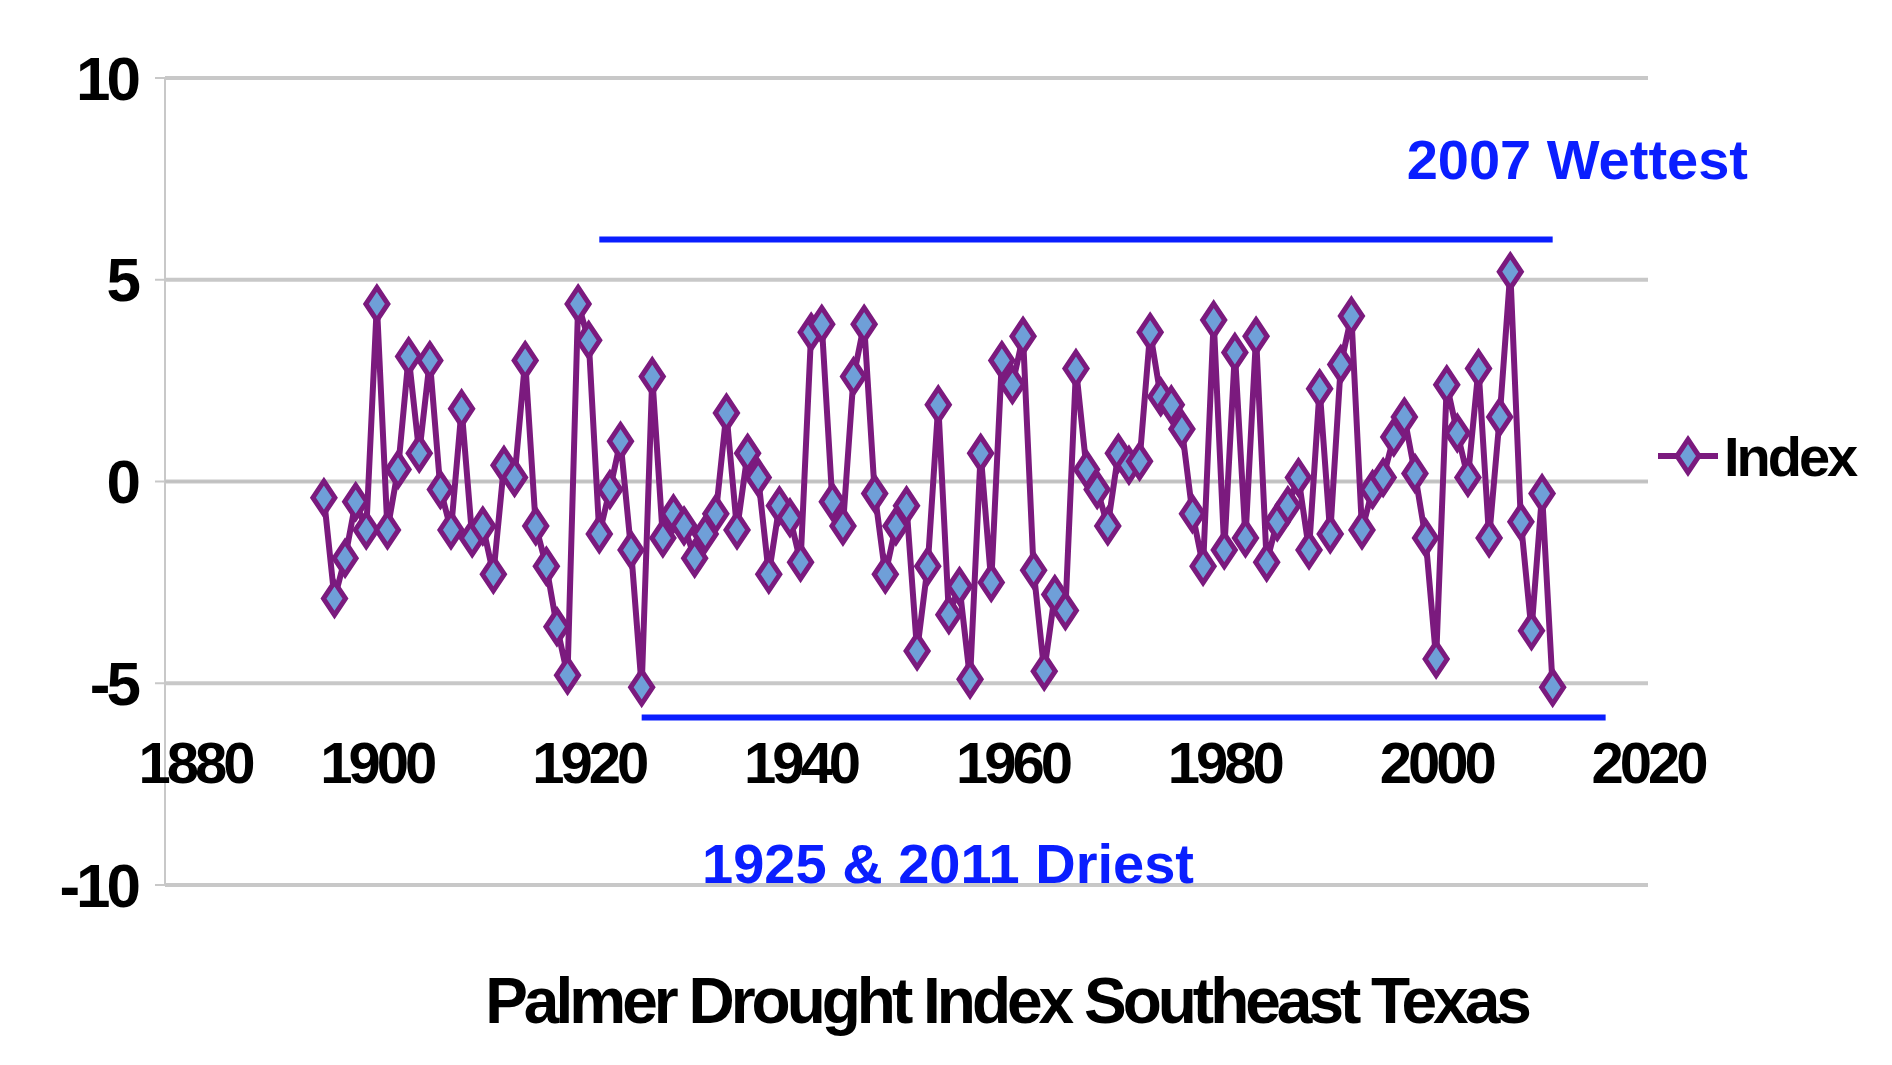 This screenshot has height=1065, width=1892. Describe the element at coordinates (378, 762) in the screenshot. I see `x-tick-label: 1900` at that location.